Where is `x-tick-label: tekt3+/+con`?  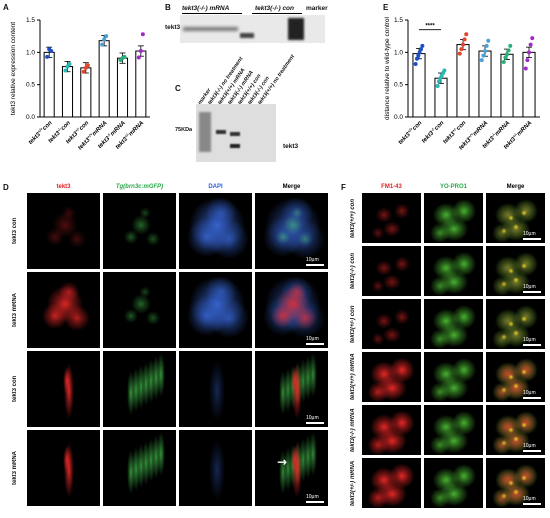
x-tick-label: tekt3+/+con is located at coordinates (409, 132).